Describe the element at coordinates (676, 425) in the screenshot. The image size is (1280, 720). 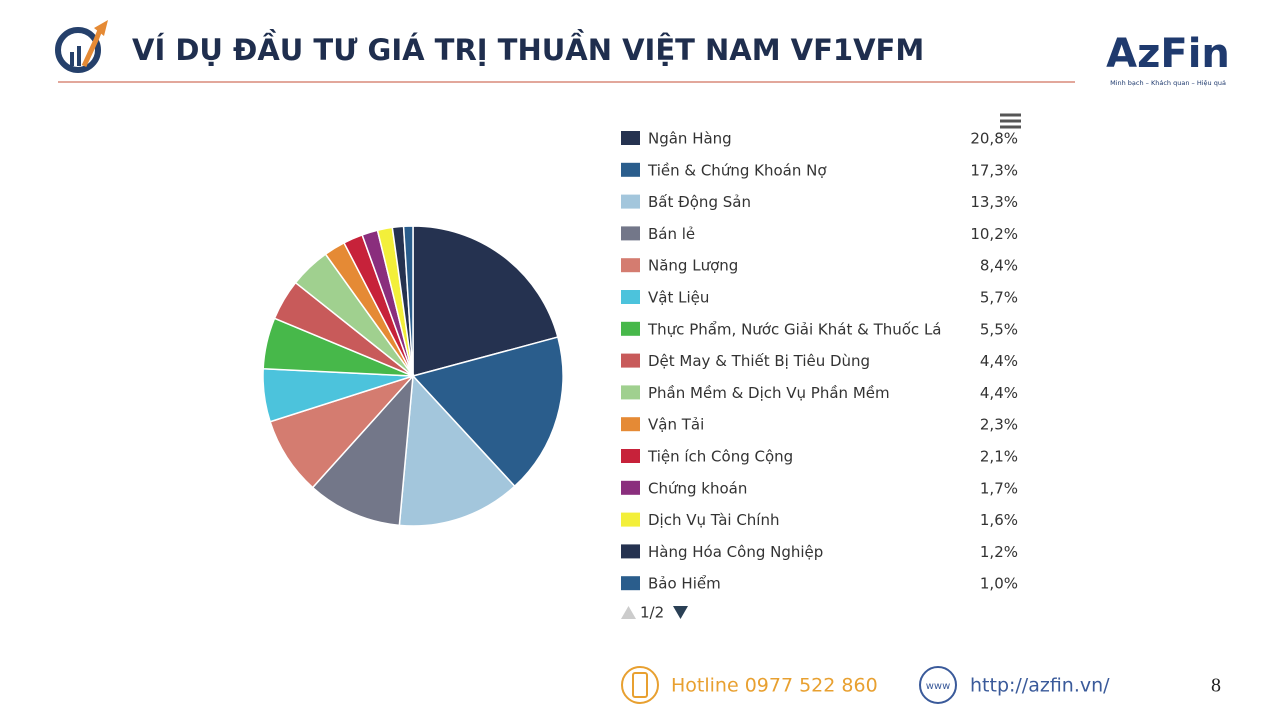
I see `legend-label: Vận Tải` at that location.